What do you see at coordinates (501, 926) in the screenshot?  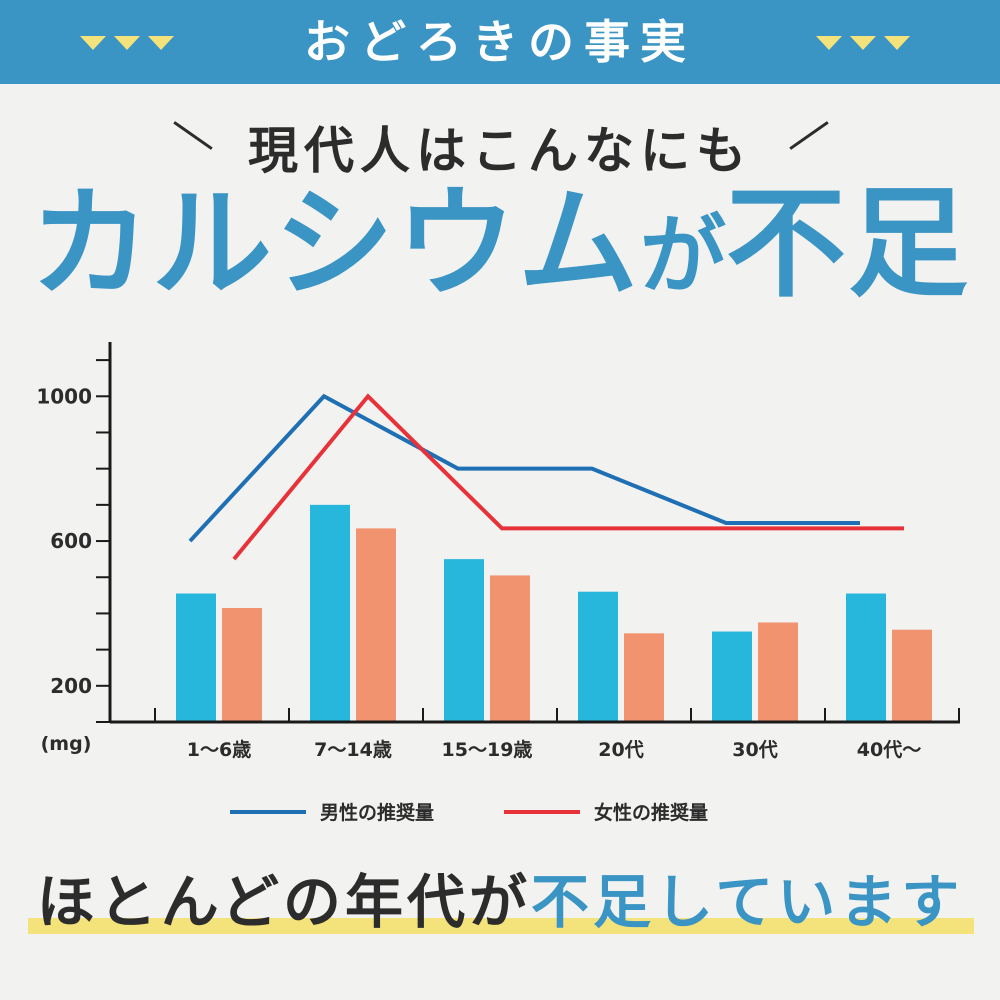 I see `footer-highlight-band` at bounding box center [501, 926].